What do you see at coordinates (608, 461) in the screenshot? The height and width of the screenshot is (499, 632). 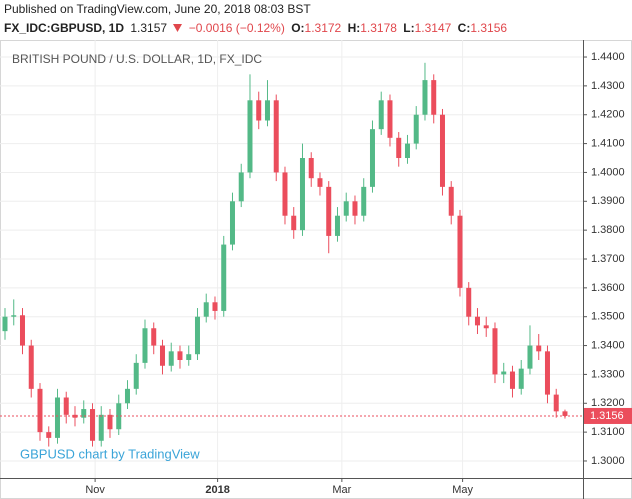 I see `y-tick-label: 1.3000` at bounding box center [608, 461].